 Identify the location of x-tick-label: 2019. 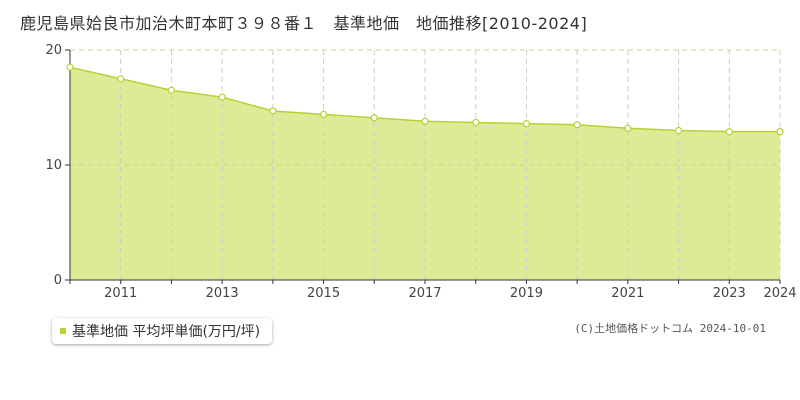
(526, 293).